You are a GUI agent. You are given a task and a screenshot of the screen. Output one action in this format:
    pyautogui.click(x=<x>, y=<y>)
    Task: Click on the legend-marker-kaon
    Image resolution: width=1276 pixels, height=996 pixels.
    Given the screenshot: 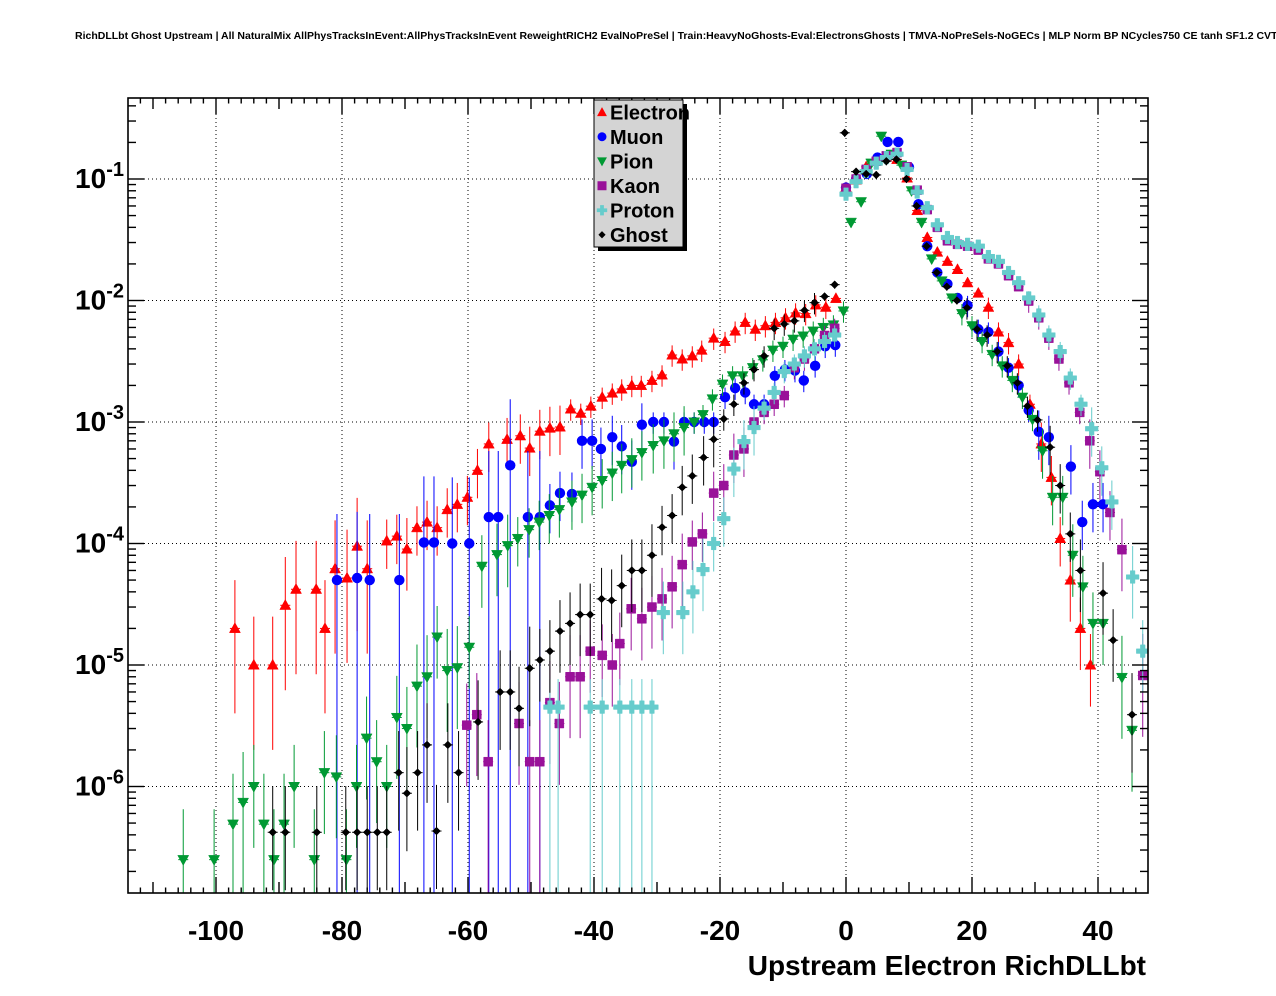 What is the action you would take?
    pyautogui.click(x=602, y=186)
    